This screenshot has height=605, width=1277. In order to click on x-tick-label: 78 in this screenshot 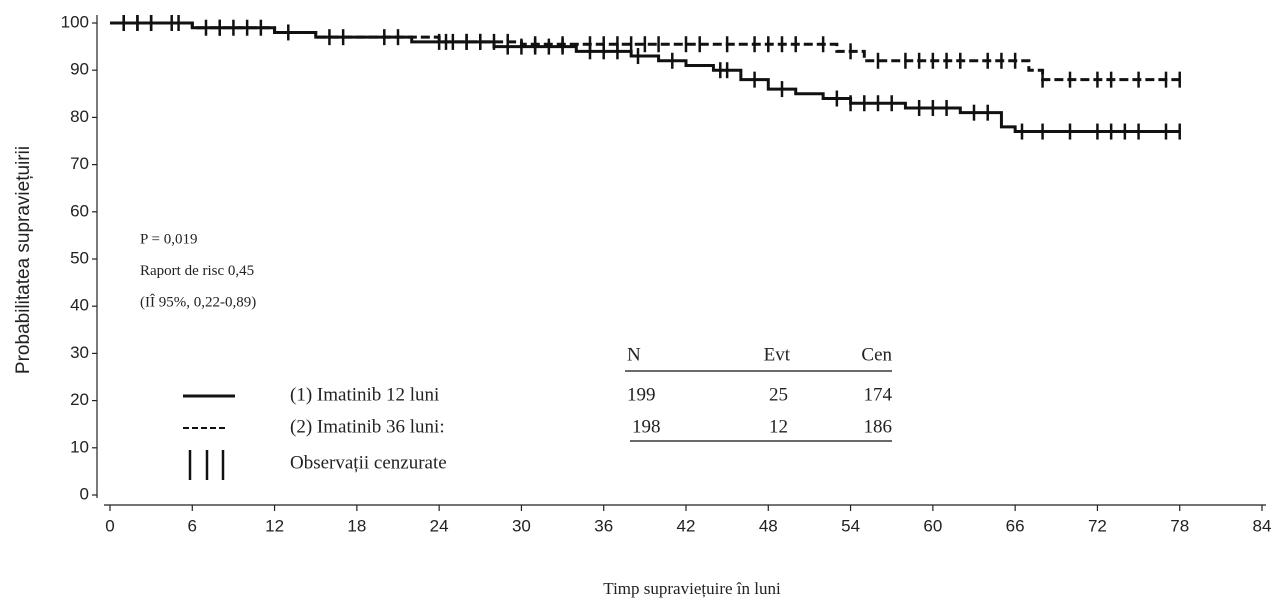, I will do `click(1179, 525)`.